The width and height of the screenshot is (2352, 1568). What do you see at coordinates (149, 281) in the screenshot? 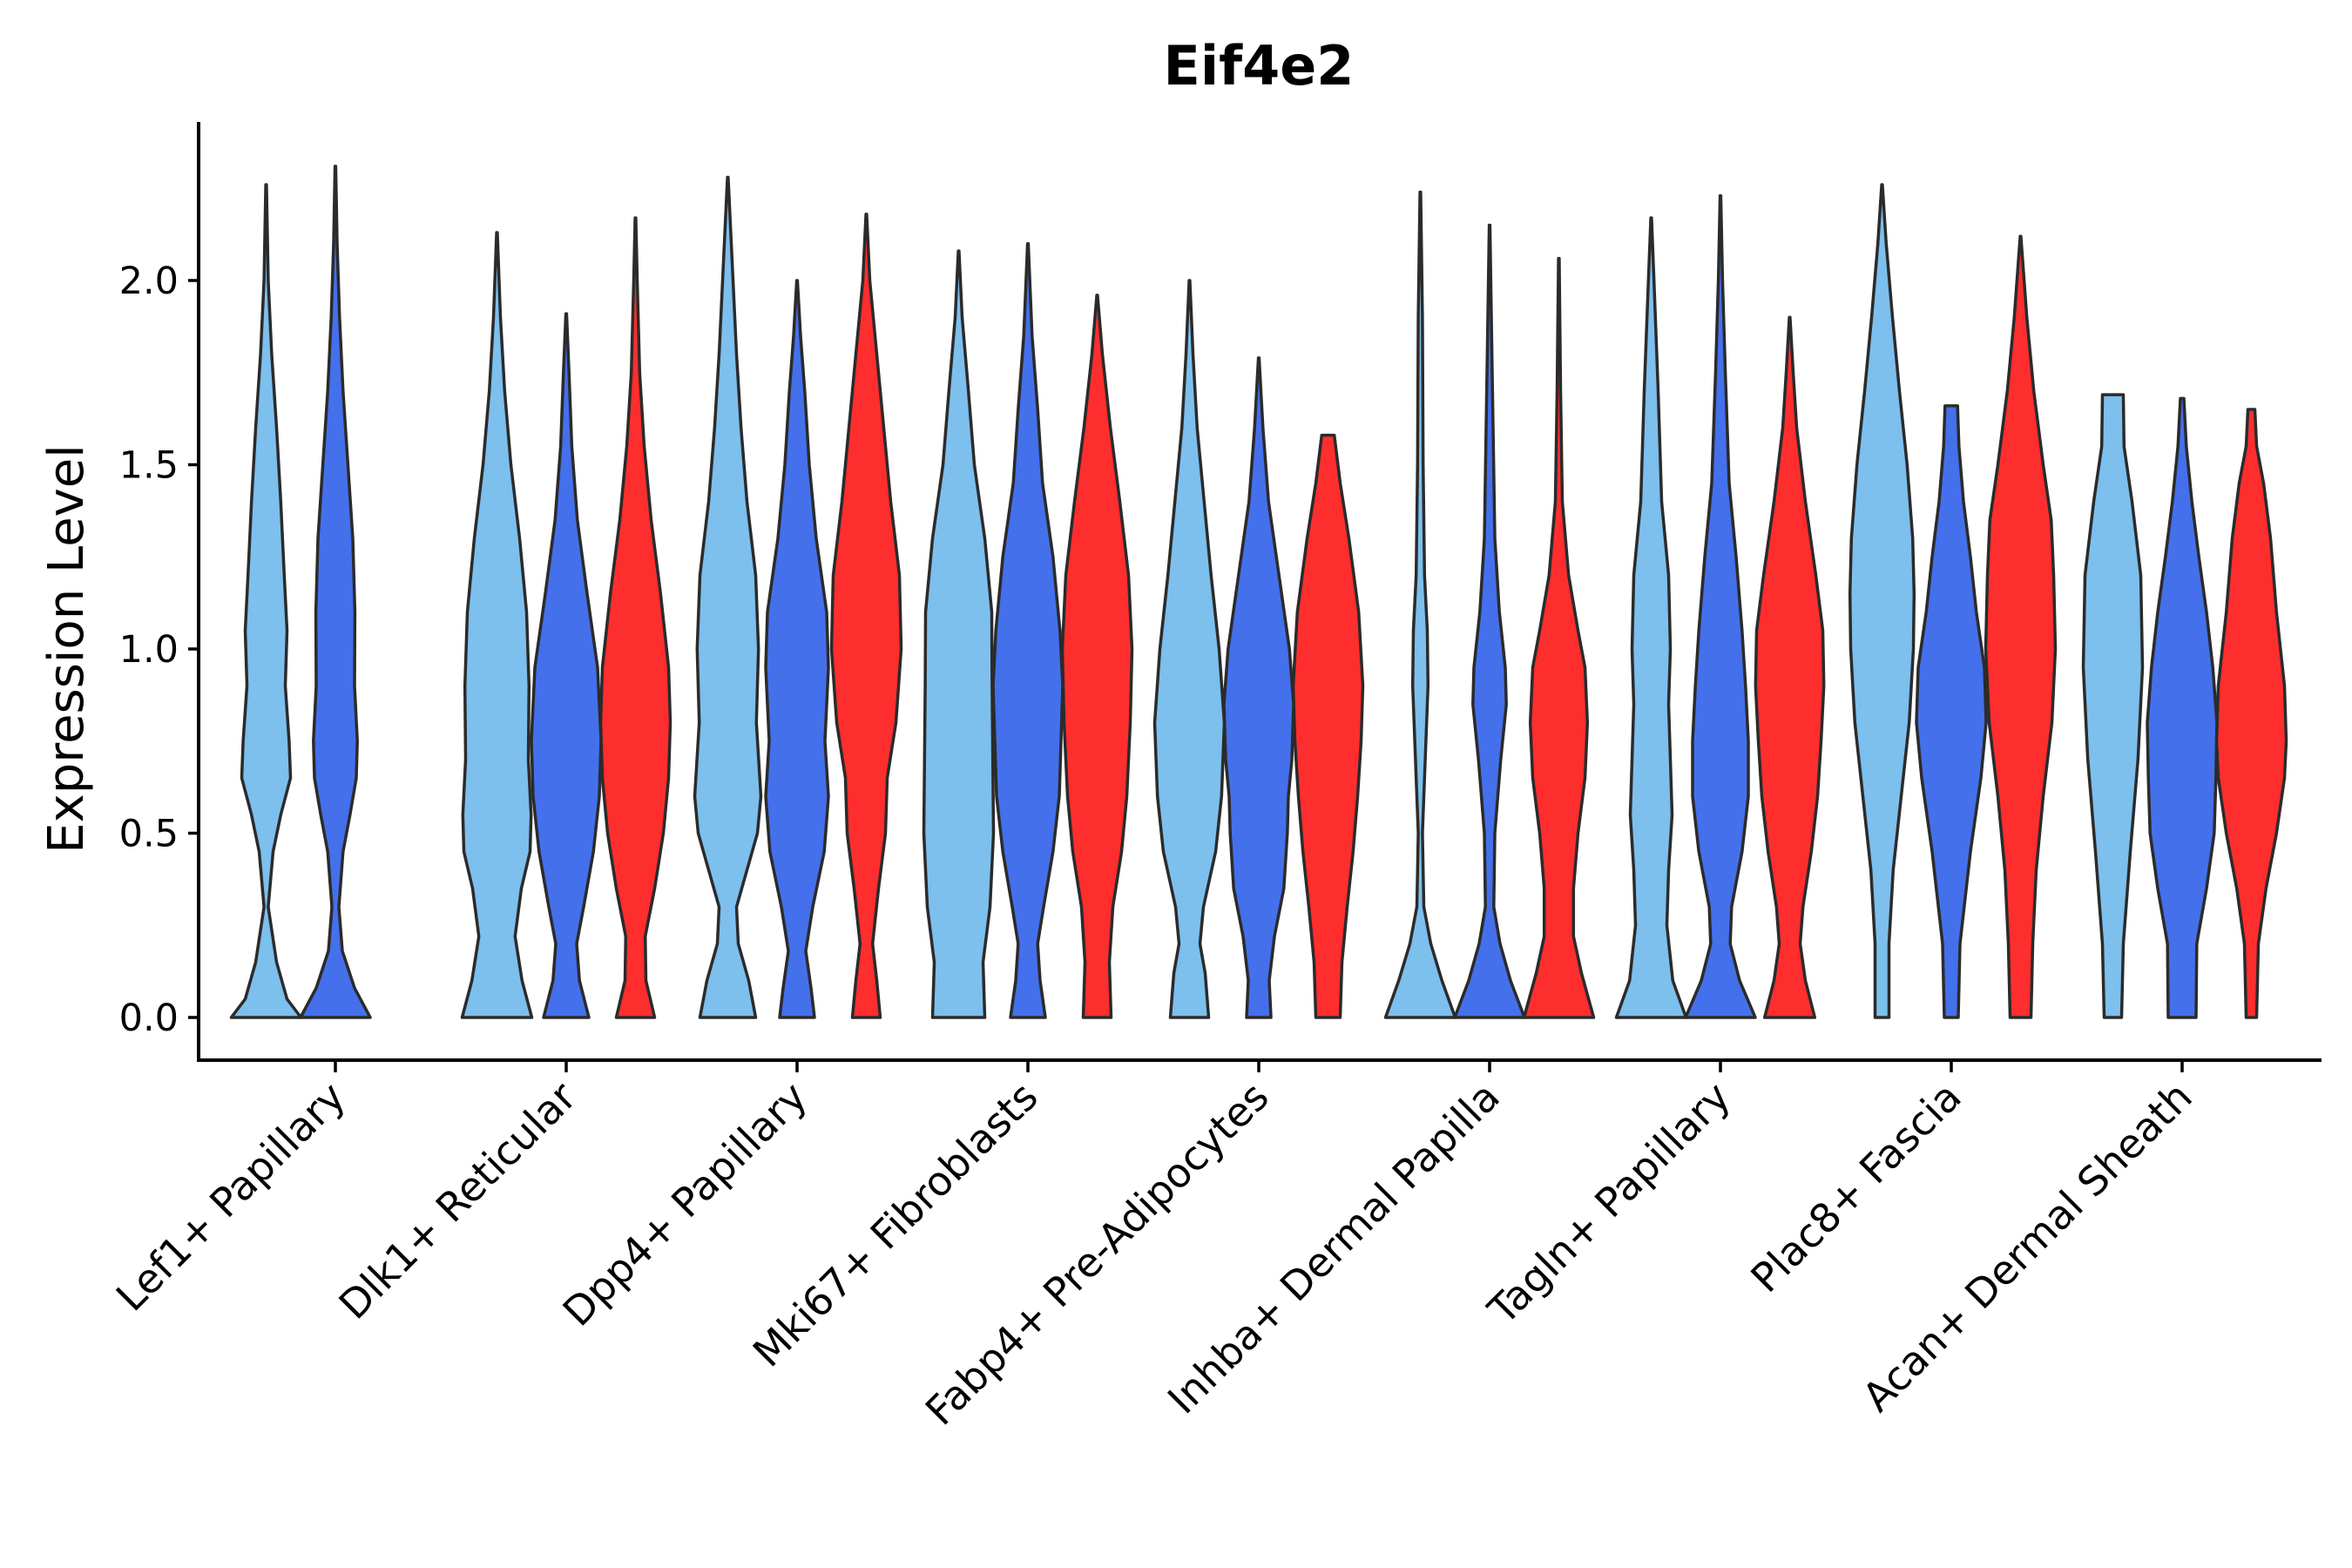
I see `y-tick-label: 2.0` at bounding box center [149, 281].